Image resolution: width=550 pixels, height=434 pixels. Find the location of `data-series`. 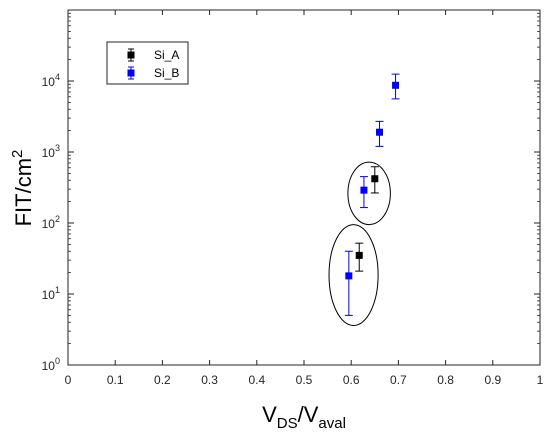

data-series is located at coordinates (372, 194).